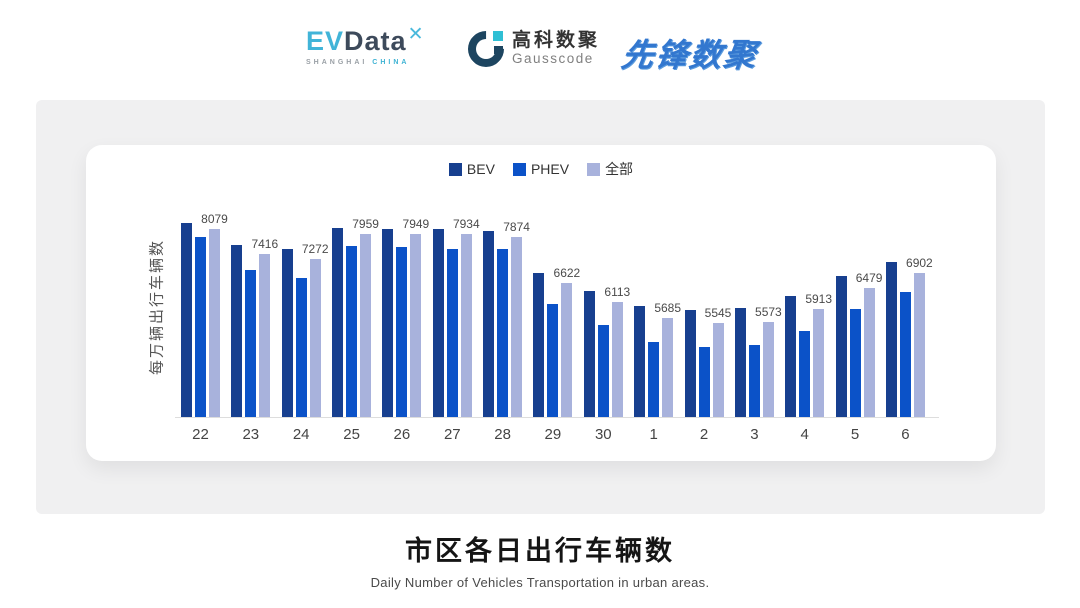 The width and height of the screenshot is (1080, 608). I want to click on x-tick-6: 6, so click(905, 434).